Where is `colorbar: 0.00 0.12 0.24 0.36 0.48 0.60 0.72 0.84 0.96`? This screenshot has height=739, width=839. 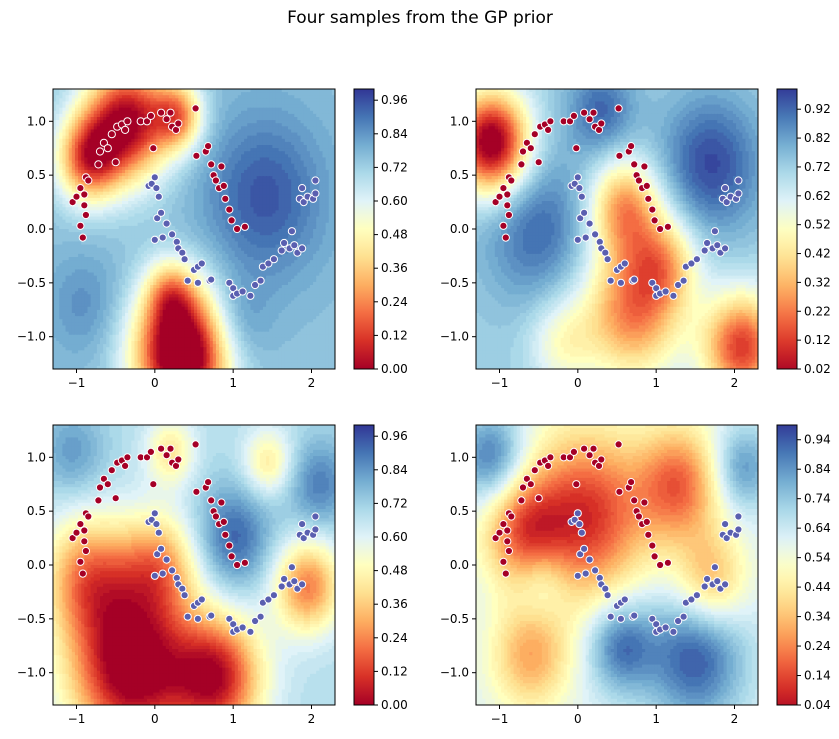
colorbar: 0.00 0.12 0.24 0.36 0.48 0.60 0.72 0.84 0.96 is located at coordinates (380, 232).